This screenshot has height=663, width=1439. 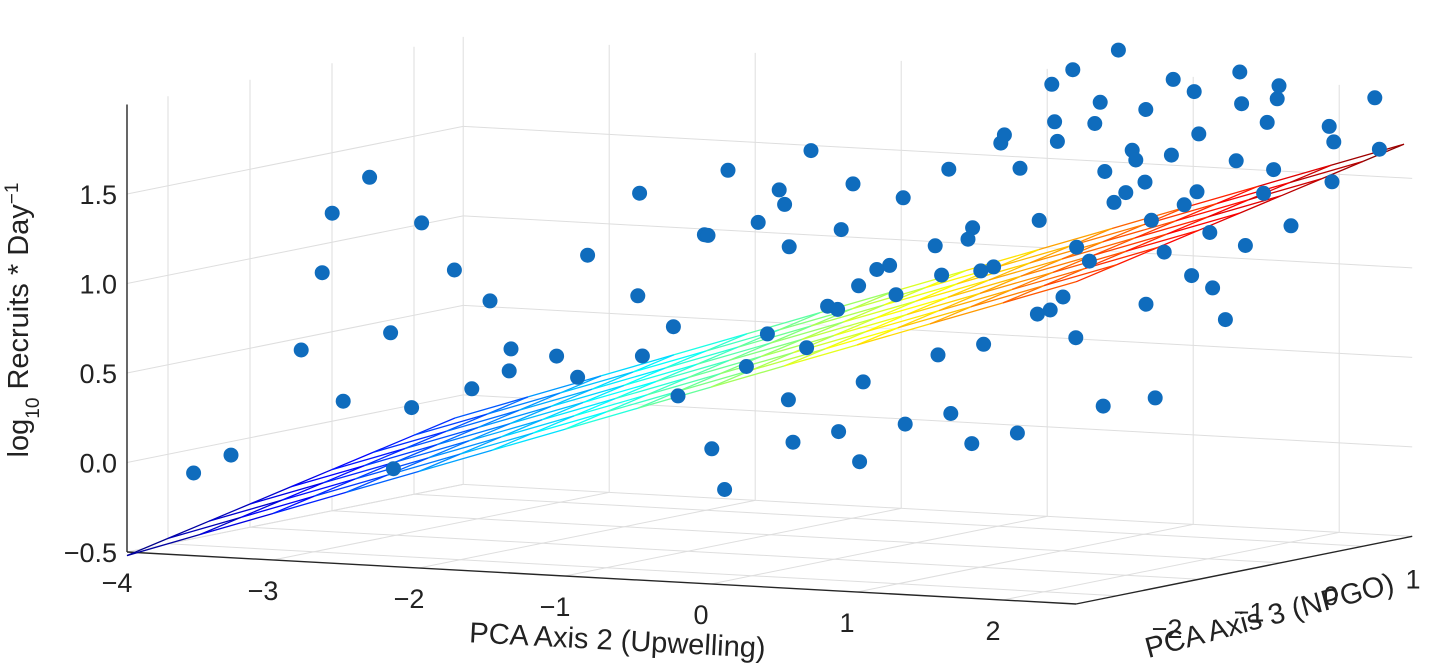 What do you see at coordinates (846, 623) in the screenshot?
I see `x-tick-label: 1` at bounding box center [846, 623].